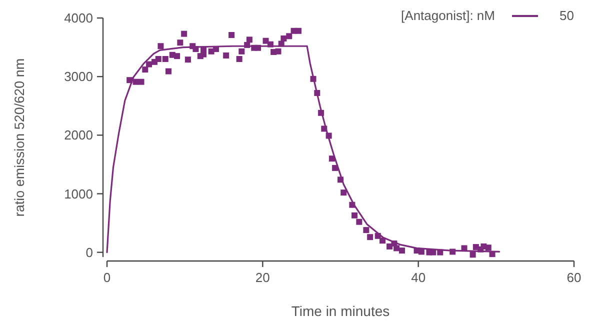 The width and height of the screenshot is (600, 326). What do you see at coordinates (574, 277) in the screenshot?
I see `x-tick-label: 60` at bounding box center [574, 277].